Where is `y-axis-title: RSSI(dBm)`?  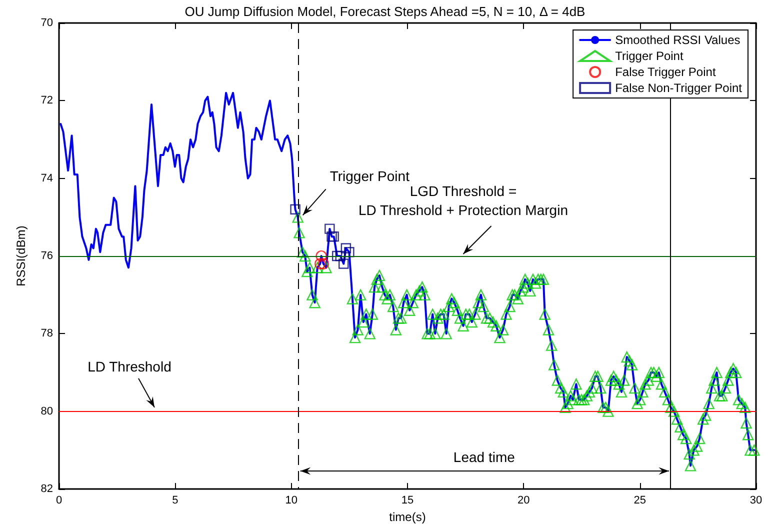
y-axis-title: RSSI(dBm) is located at coordinates (21, 256).